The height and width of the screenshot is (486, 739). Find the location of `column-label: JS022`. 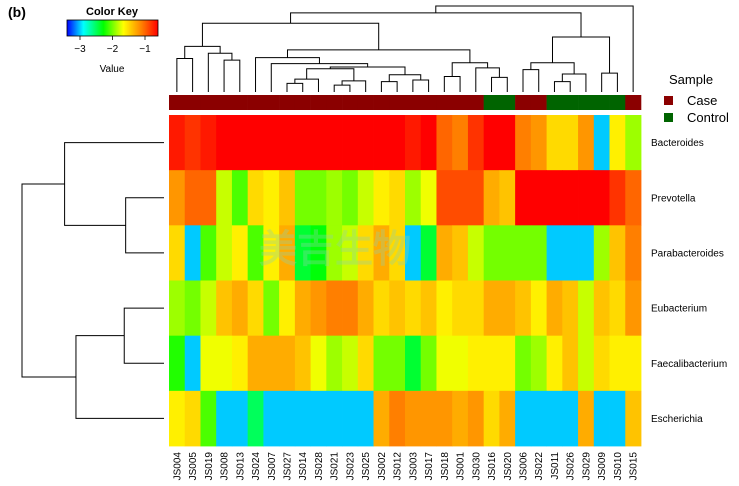

column-label: JS022 is located at coordinates (539, 466).